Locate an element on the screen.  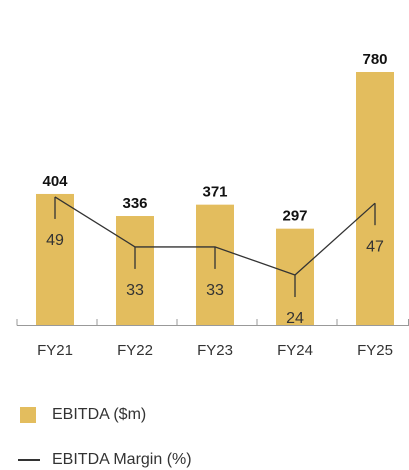
bar-label: 297 is located at coordinates (294, 216).